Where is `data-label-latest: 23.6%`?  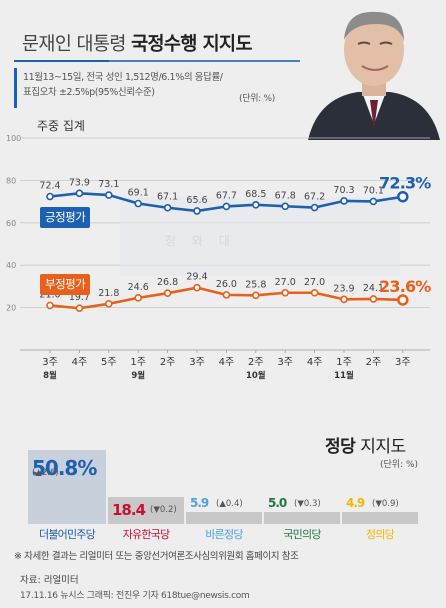
data-label-latest: 23.6% is located at coordinates (405, 286).